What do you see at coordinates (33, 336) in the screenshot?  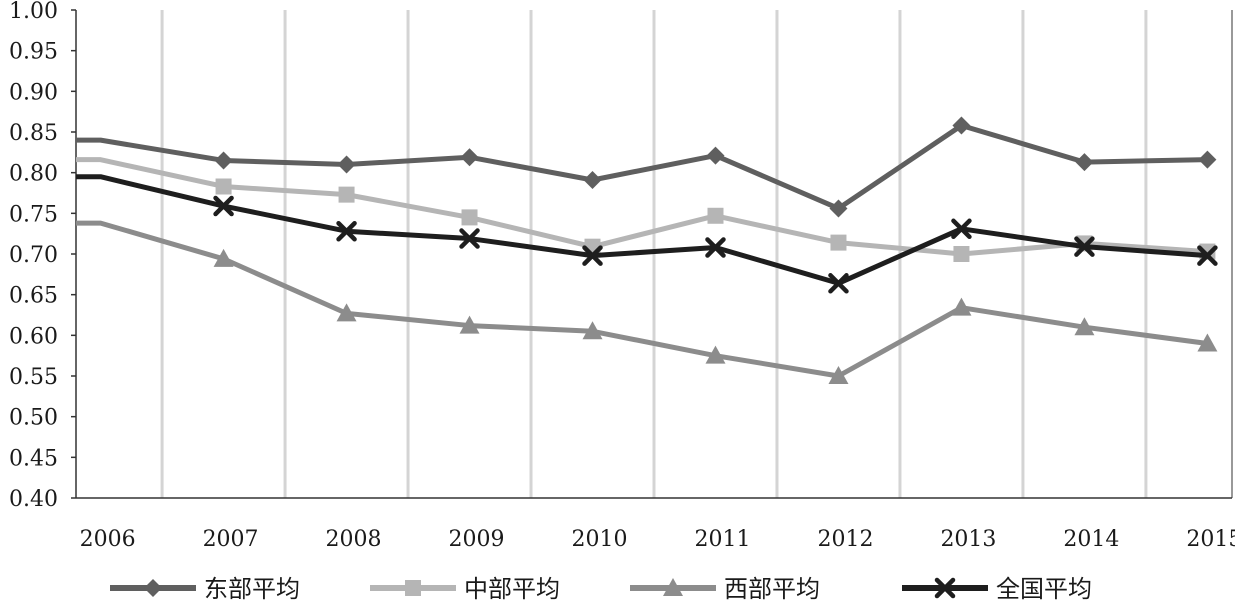 I see `y-tick-label: 0.60` at bounding box center [33, 336].